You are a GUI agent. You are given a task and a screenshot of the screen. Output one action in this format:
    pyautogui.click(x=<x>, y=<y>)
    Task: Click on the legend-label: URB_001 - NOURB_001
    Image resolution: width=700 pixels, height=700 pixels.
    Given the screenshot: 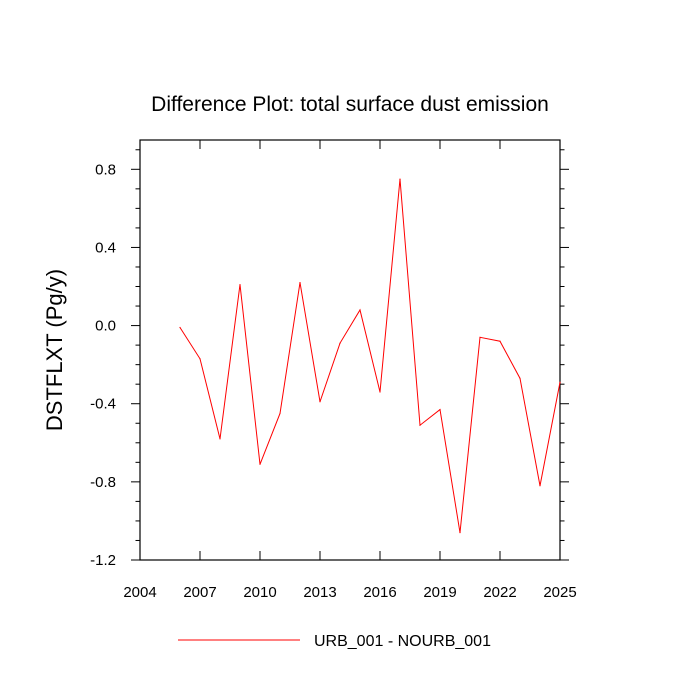 What is the action you would take?
    pyautogui.click(x=402, y=641)
    